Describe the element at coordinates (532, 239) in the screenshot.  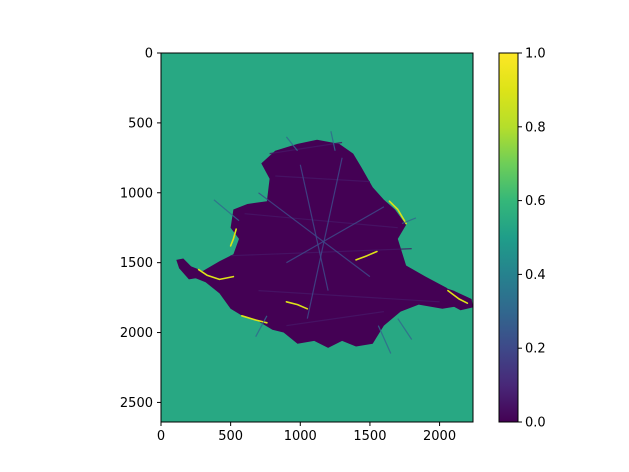
I see `colorbar-ticks: 0.0 0.2 0.4 0.6 0.8 1.0` at that location.